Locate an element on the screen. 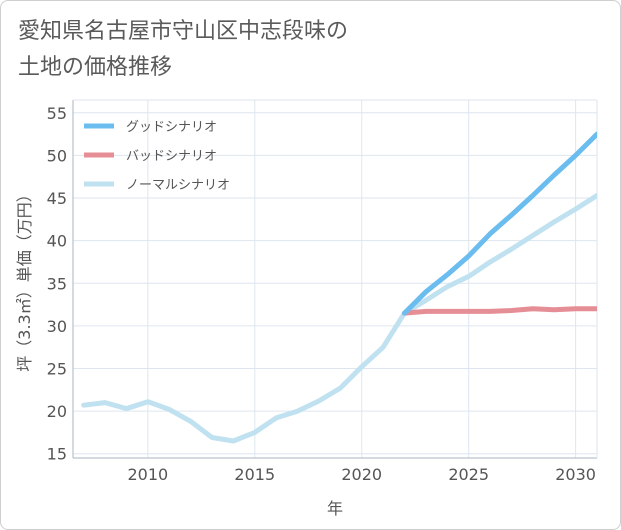 This screenshot has height=530, width=621. y-tick-label: 15 is located at coordinates (57, 454).